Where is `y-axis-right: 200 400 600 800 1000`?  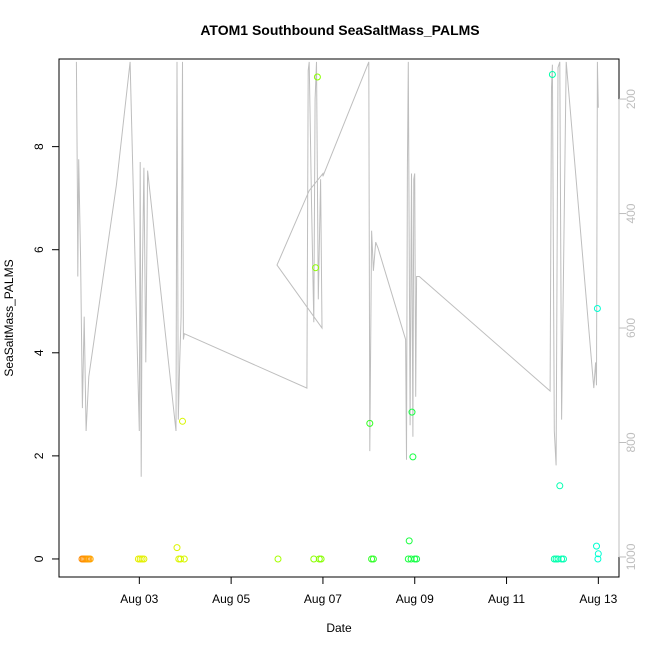
y-axis-right: 200 400 600 800 1000 is located at coordinates (628, 329).